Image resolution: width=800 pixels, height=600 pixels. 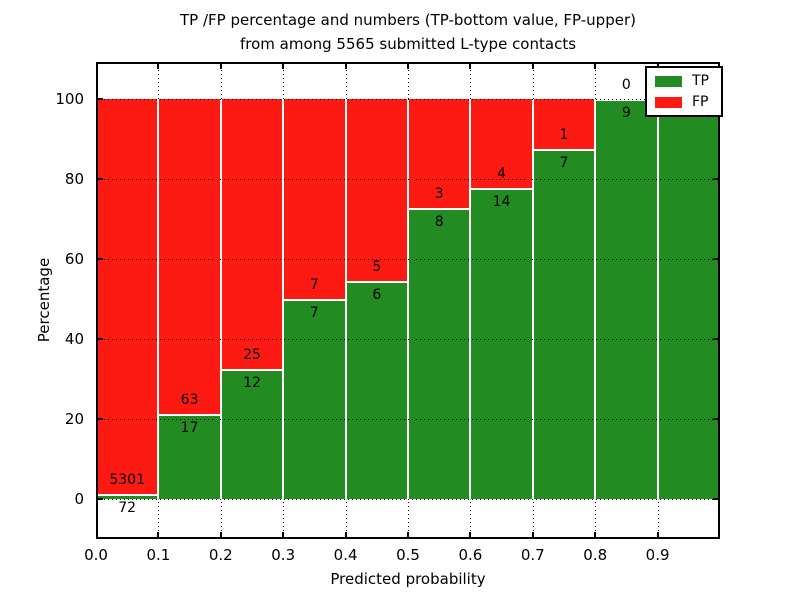 I want to click on legend: TP FP, so click(x=684, y=91).